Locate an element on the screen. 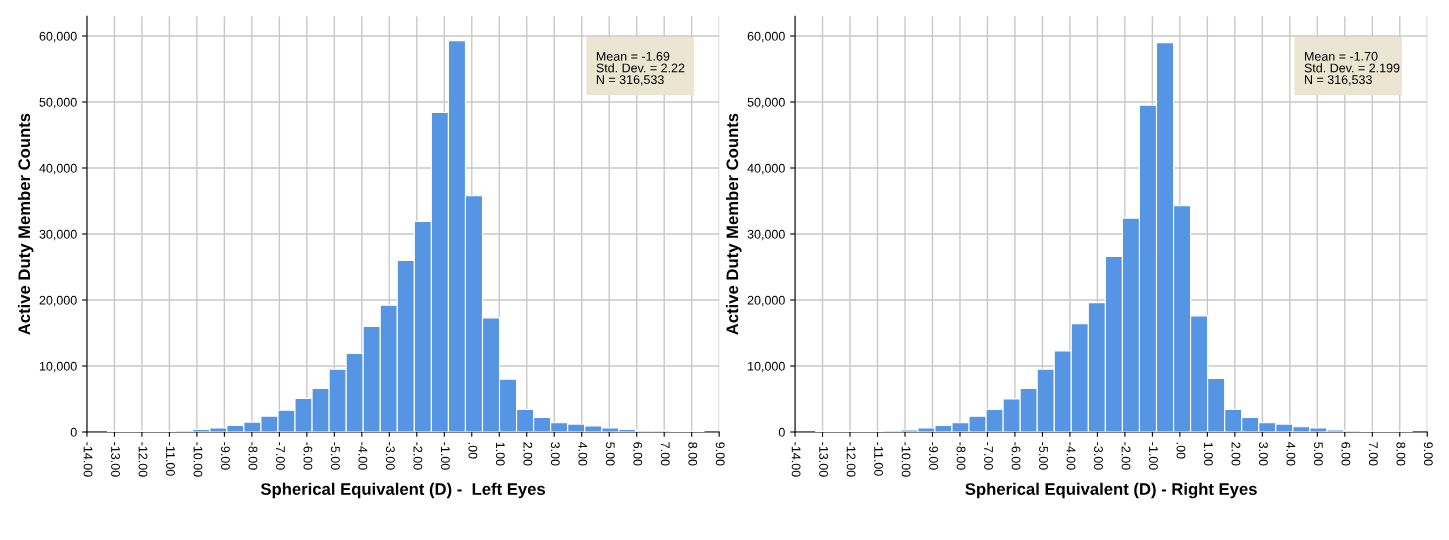  x-axis-title: Spherical Equivalent (D) - Left Eyes is located at coordinates (403, 490).